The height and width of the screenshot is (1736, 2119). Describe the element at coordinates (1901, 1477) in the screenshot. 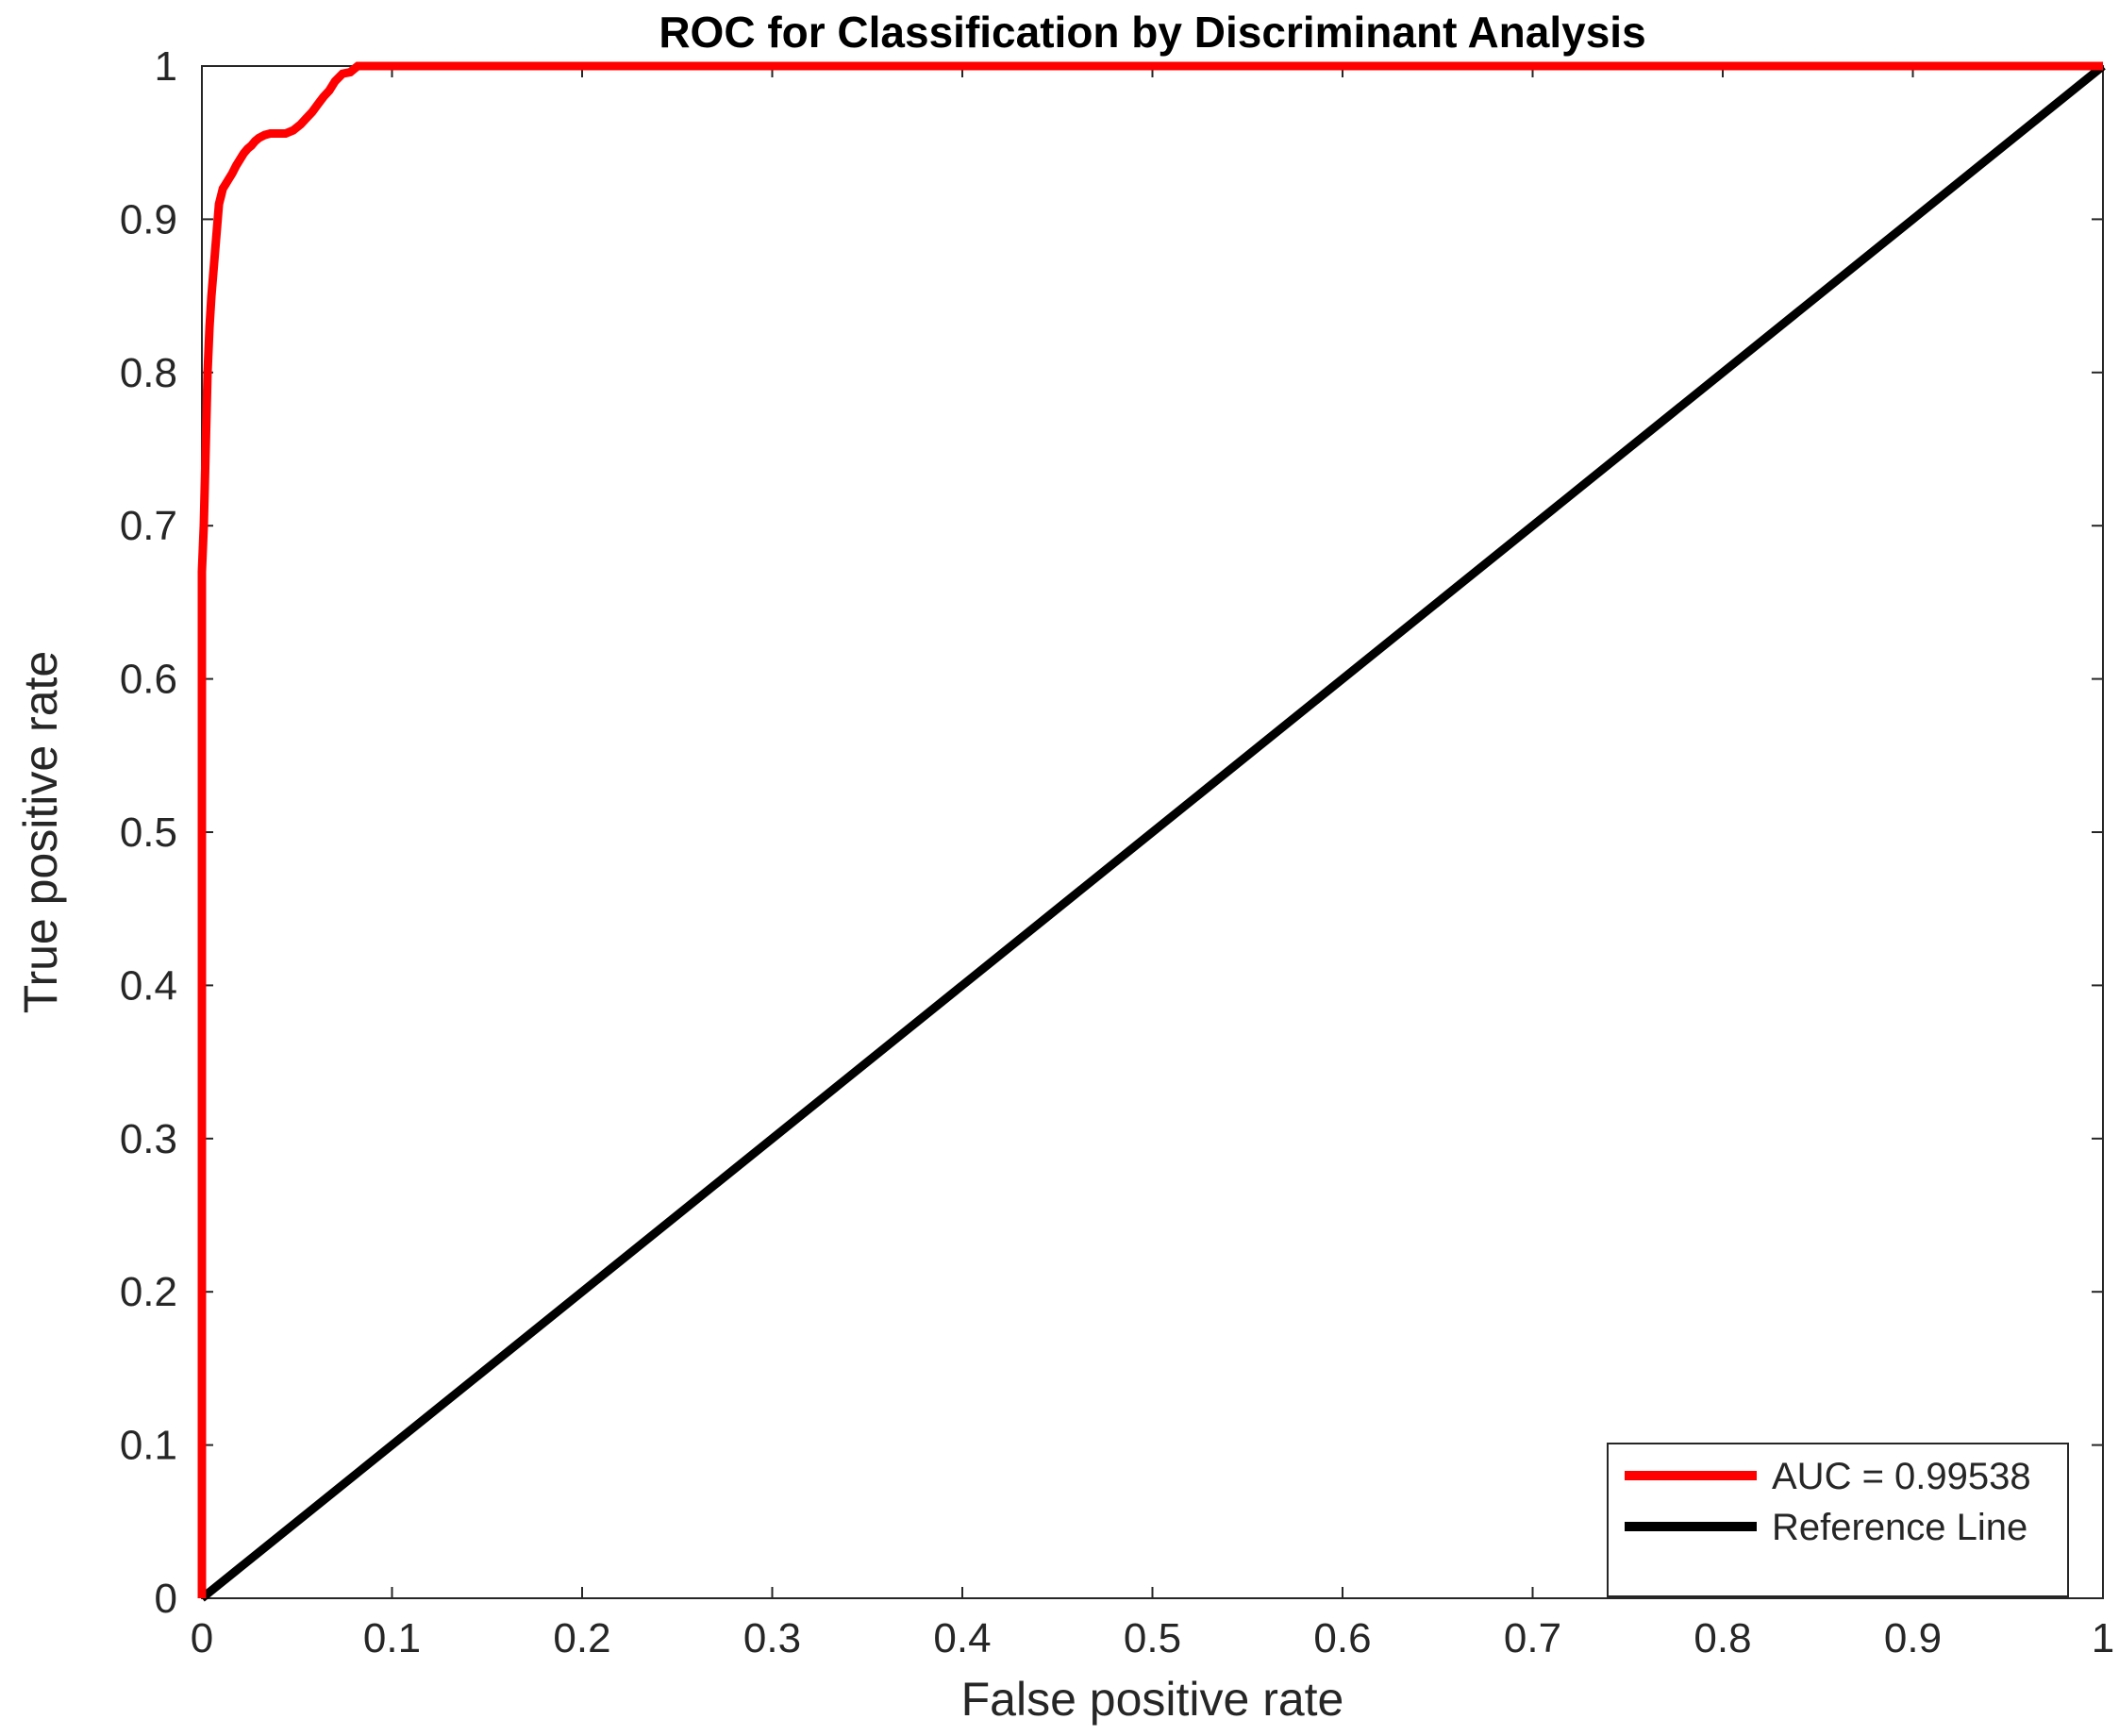

I see `legend-label-roc: AUC = 0.99538` at that location.